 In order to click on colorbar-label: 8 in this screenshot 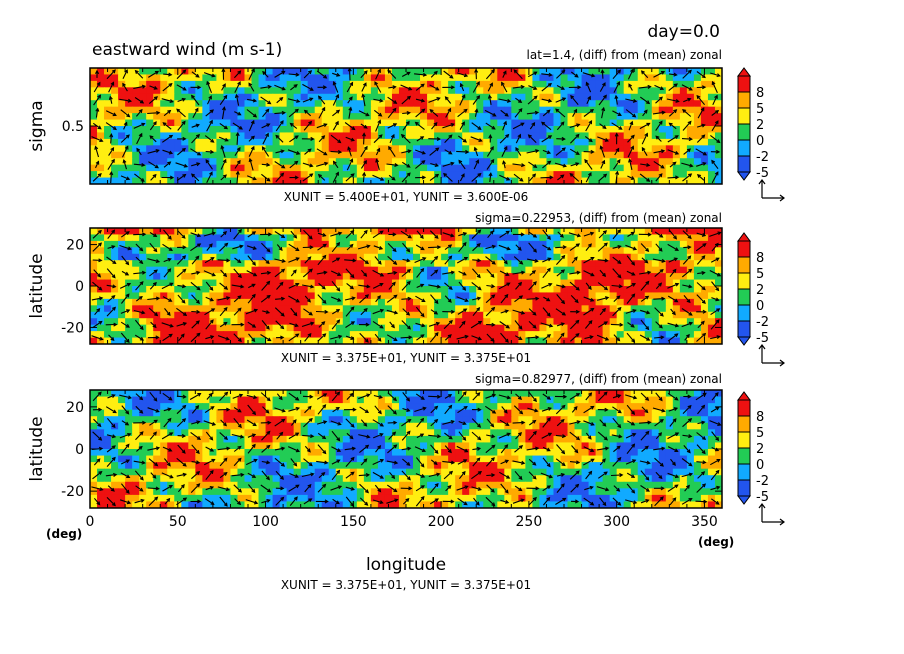, I will do `click(760, 93)`.